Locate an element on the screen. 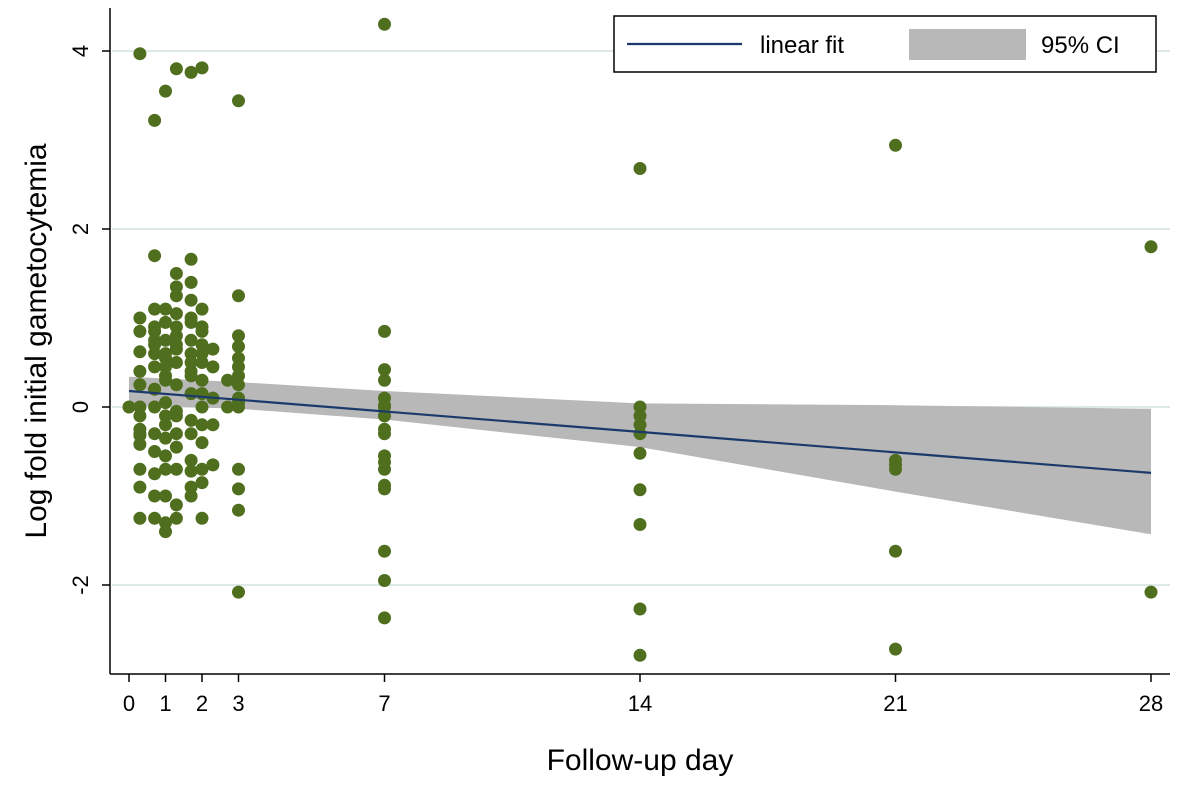 The image size is (1200, 793). x-tick-label: 1 is located at coordinates (165, 703).